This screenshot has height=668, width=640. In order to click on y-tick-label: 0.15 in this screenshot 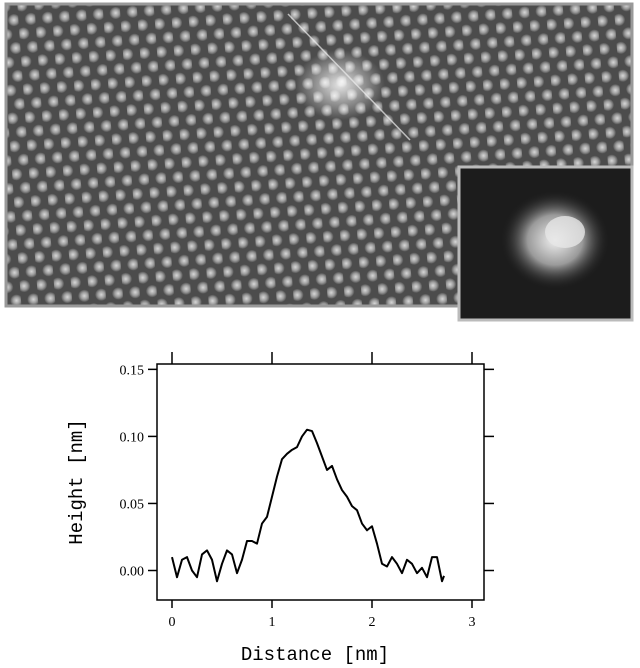, I will do `click(132, 370)`.